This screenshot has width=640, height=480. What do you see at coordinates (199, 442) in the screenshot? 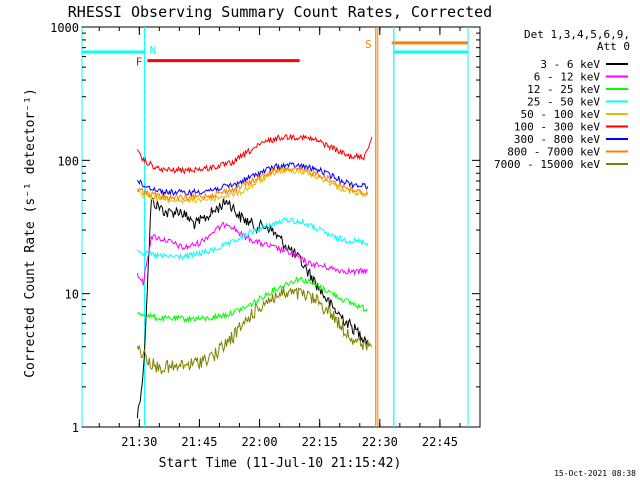
I see `x-tick-label: 21:45` at bounding box center [199, 442].